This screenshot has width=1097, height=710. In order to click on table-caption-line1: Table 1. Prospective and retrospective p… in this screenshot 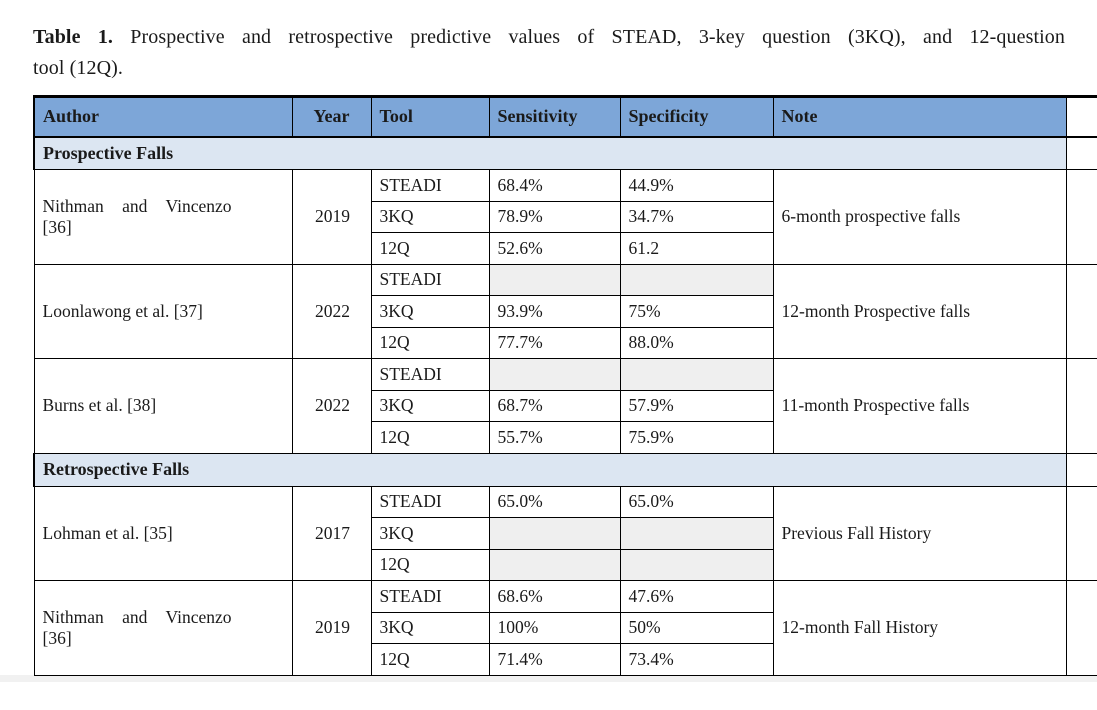, I will do `click(549, 37)`.